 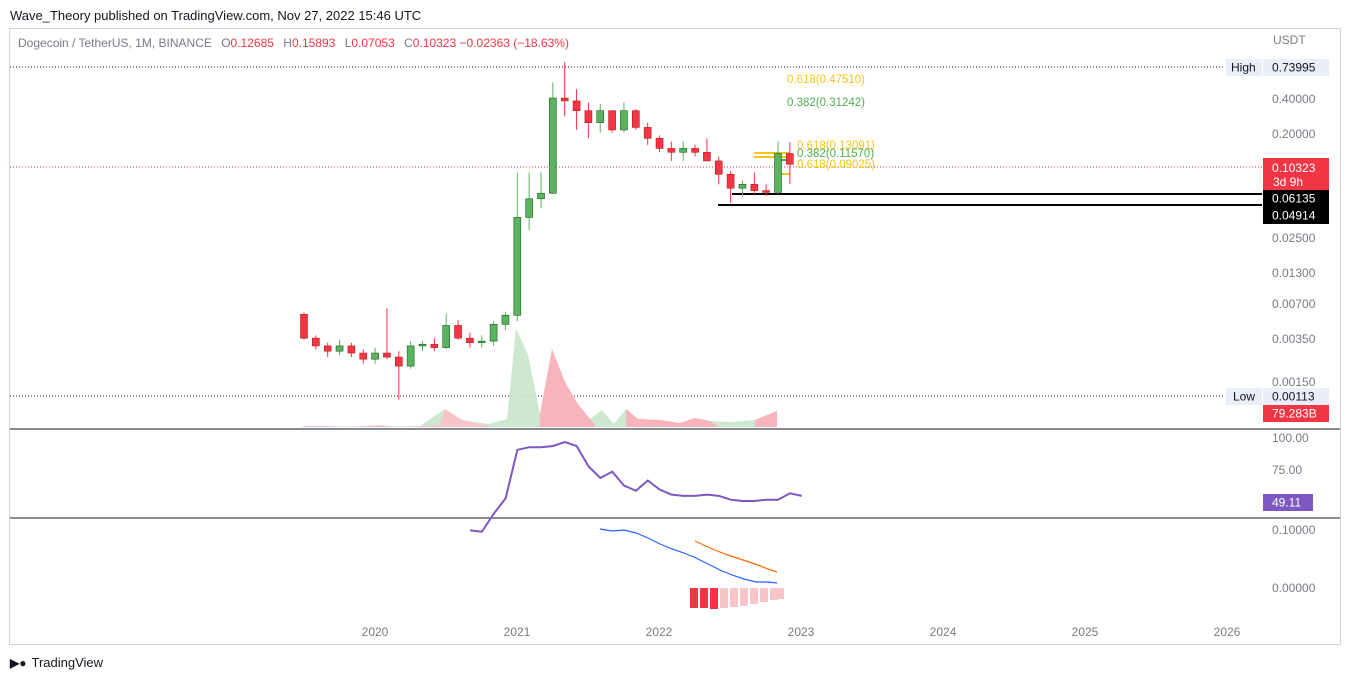 What do you see at coordinates (1294, 68) in the screenshot?
I see `high-value: 0.73995` at bounding box center [1294, 68].